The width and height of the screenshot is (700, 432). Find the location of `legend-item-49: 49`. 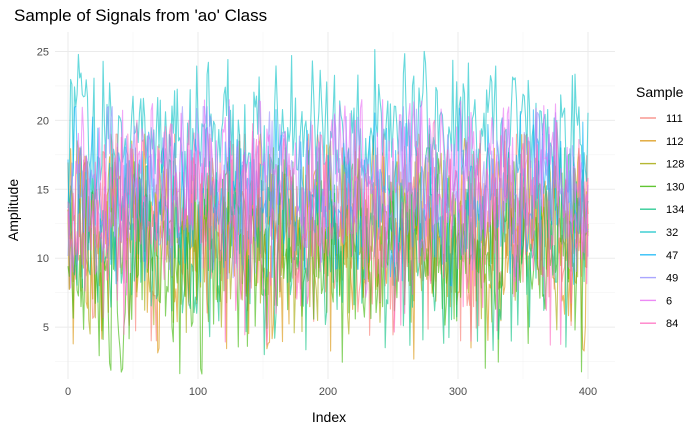

legend-item-49: 49 is located at coordinates (659, 279).